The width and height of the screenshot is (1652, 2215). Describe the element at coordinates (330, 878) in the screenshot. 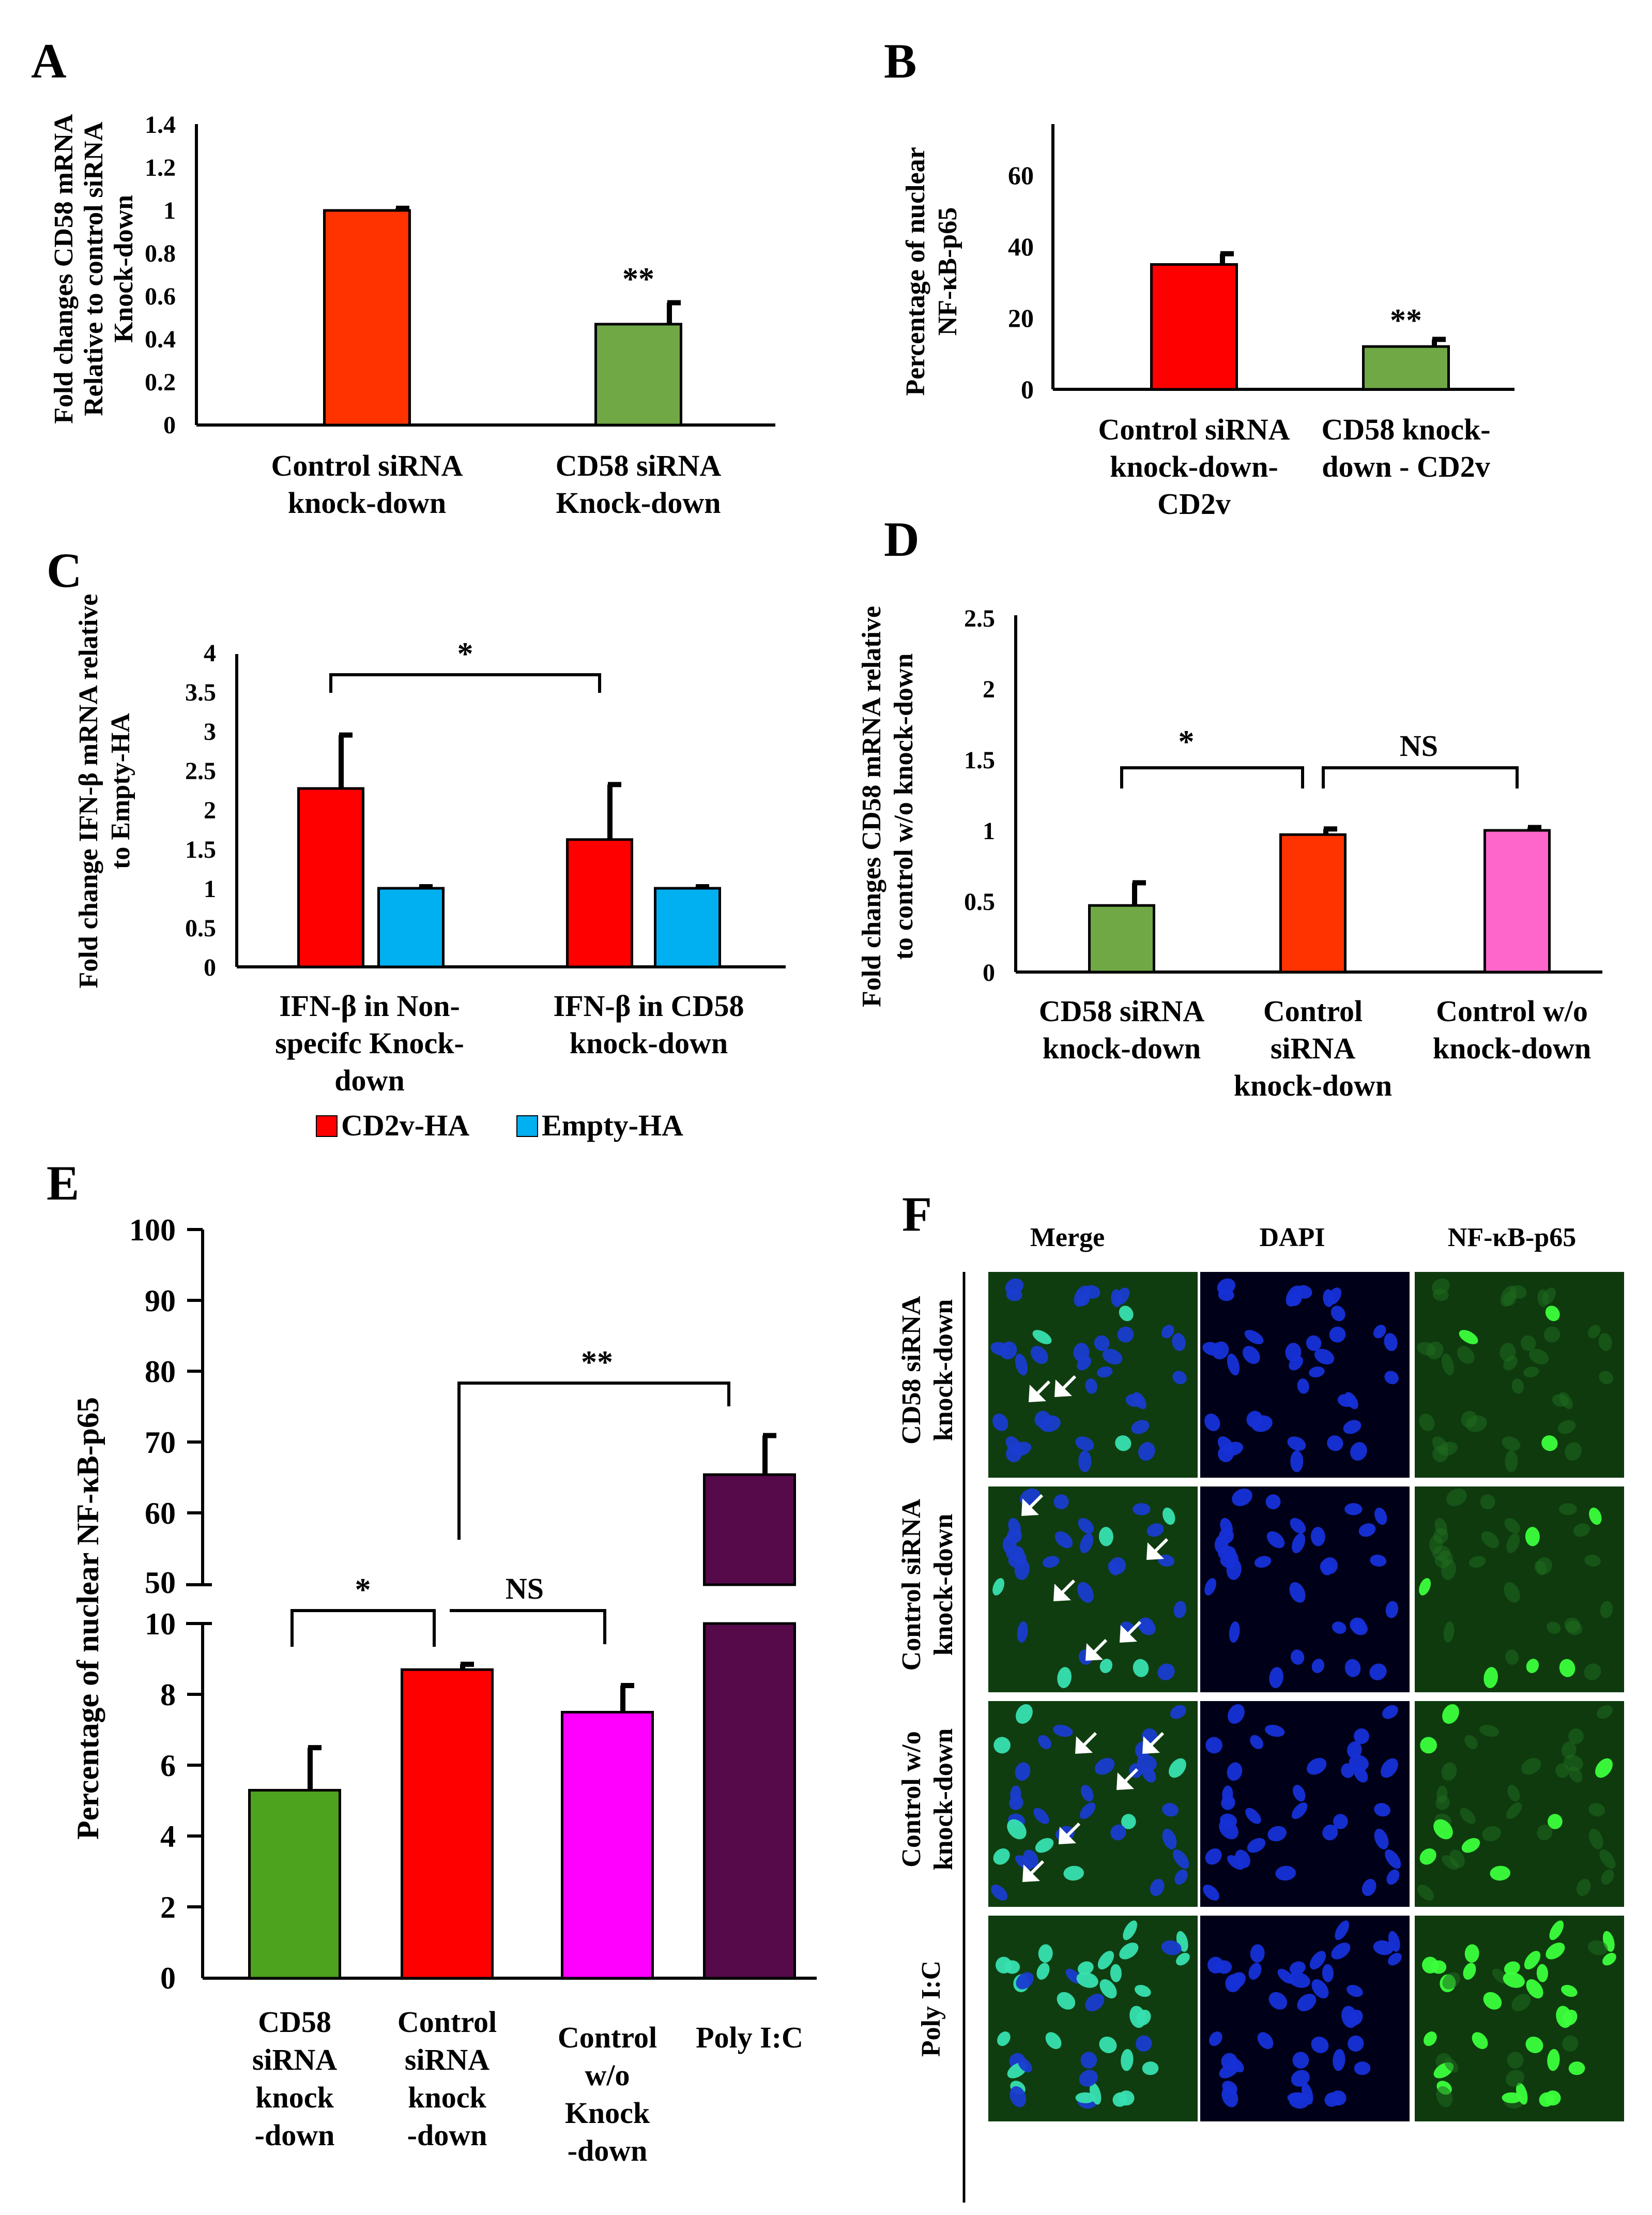

I see `bar-cd2v-ha` at that location.